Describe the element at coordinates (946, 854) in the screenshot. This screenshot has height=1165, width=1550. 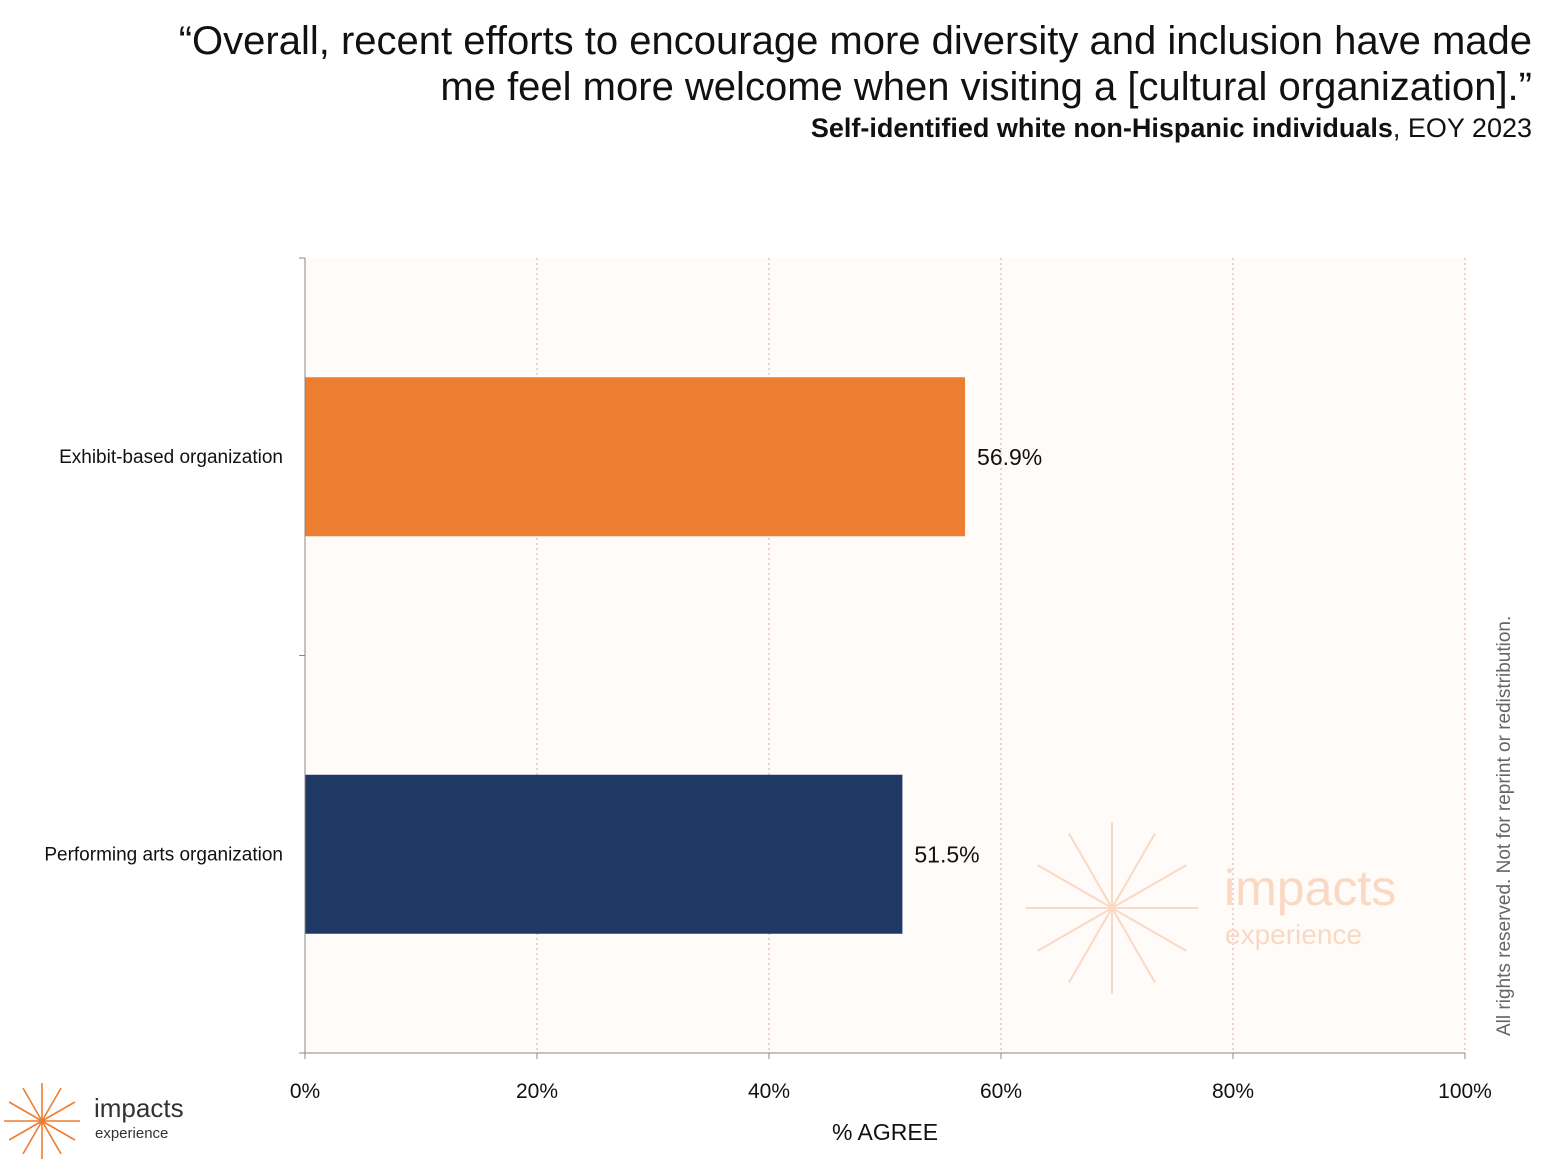
I see `data-label: 51.5%` at that location.